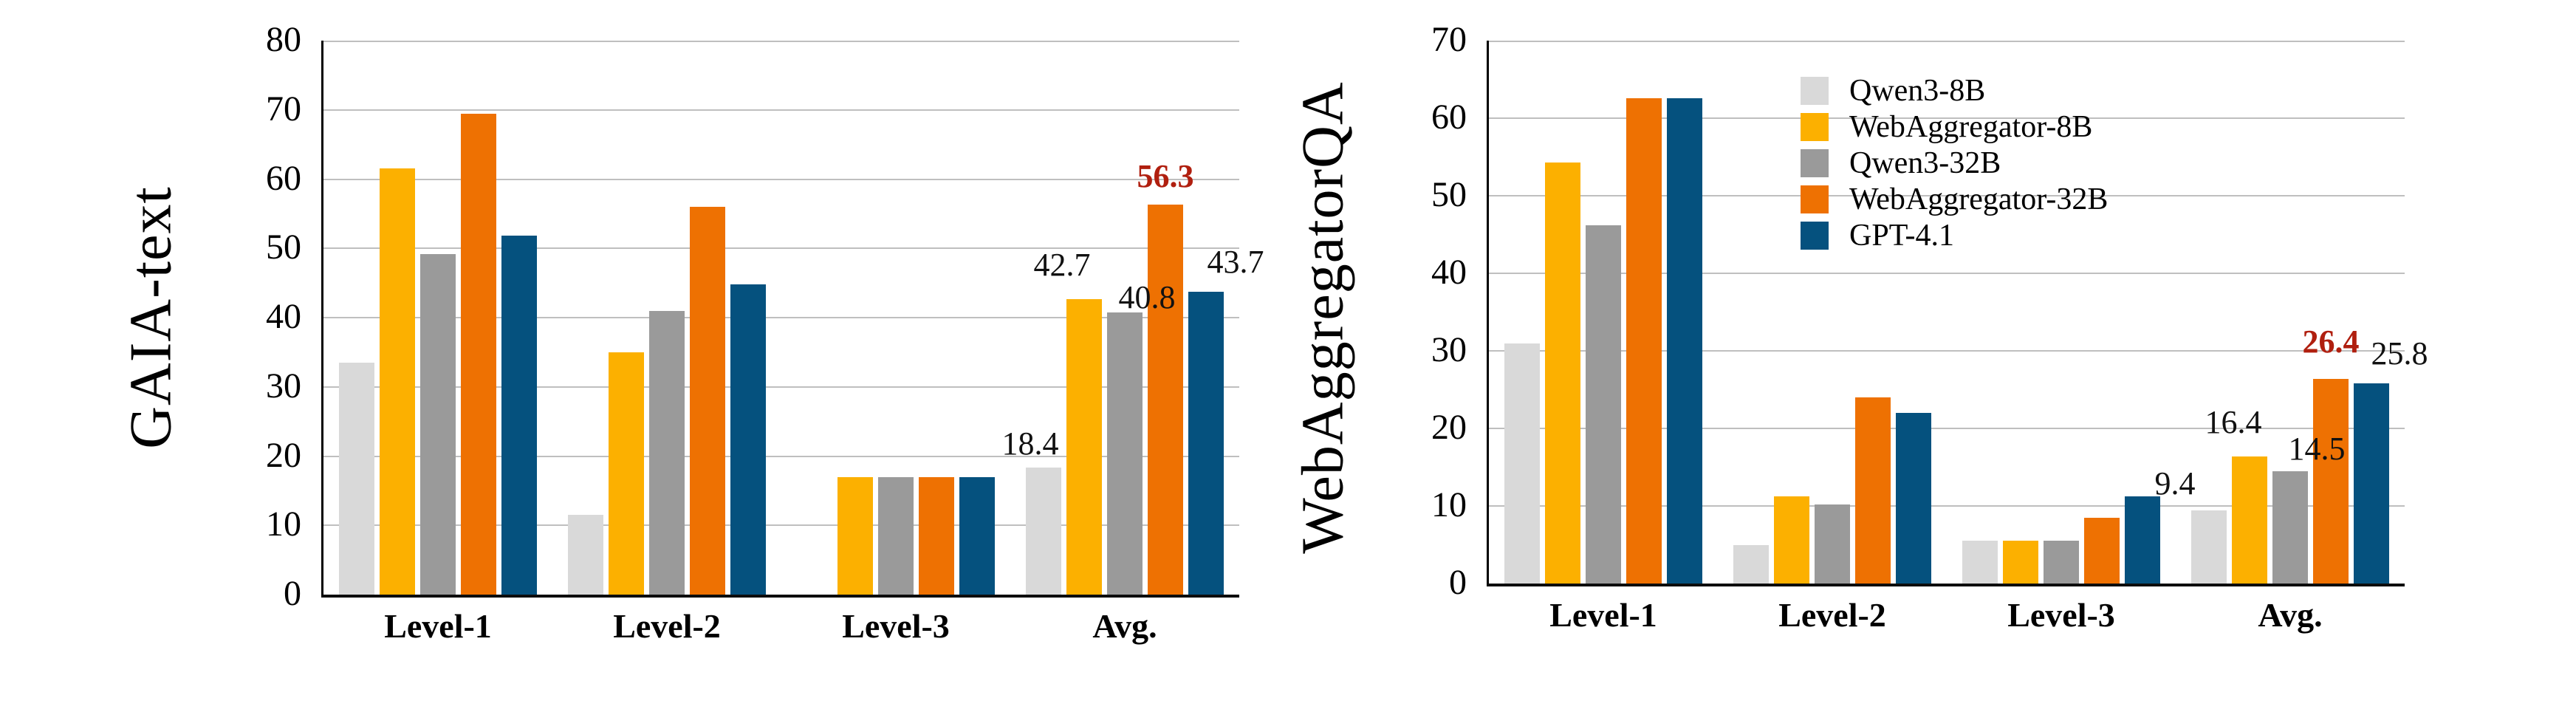  I want to click on legend-swatch-webaggregator-32b, so click(1815, 199).